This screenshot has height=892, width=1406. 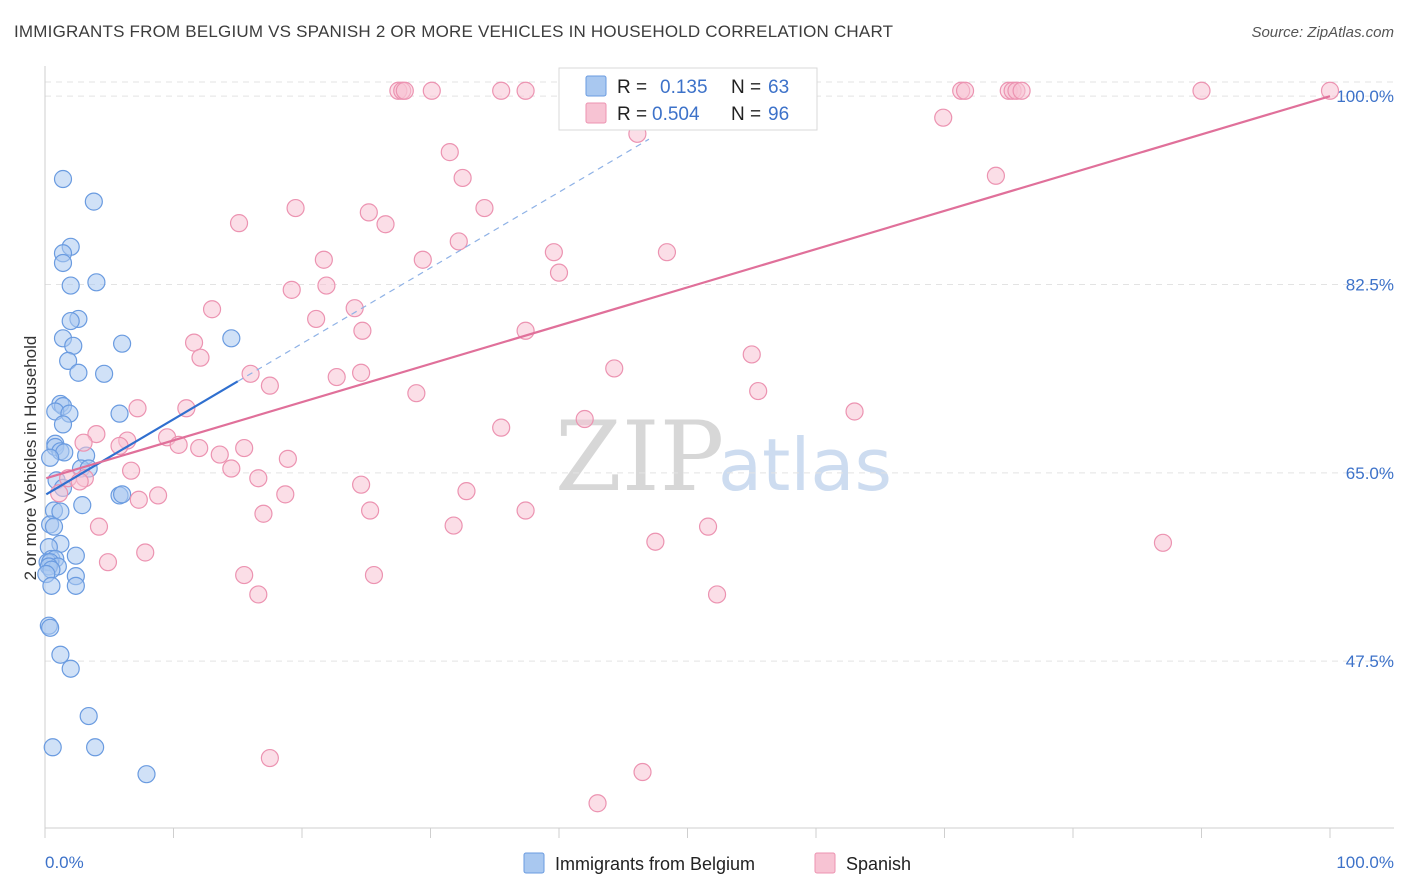 What do you see at coordinates (778, 87) in the screenshot?
I see `legend-n-value-belgium: 63` at bounding box center [778, 87].